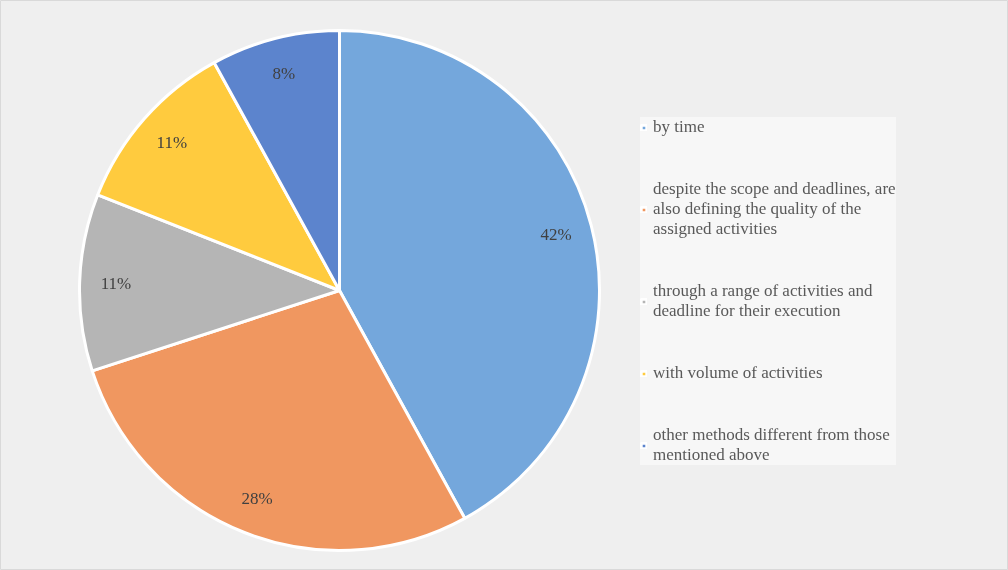 This screenshot has height=570, width=1008. Describe the element at coordinates (679, 127) in the screenshot. I see `legend-label: by time` at that location.